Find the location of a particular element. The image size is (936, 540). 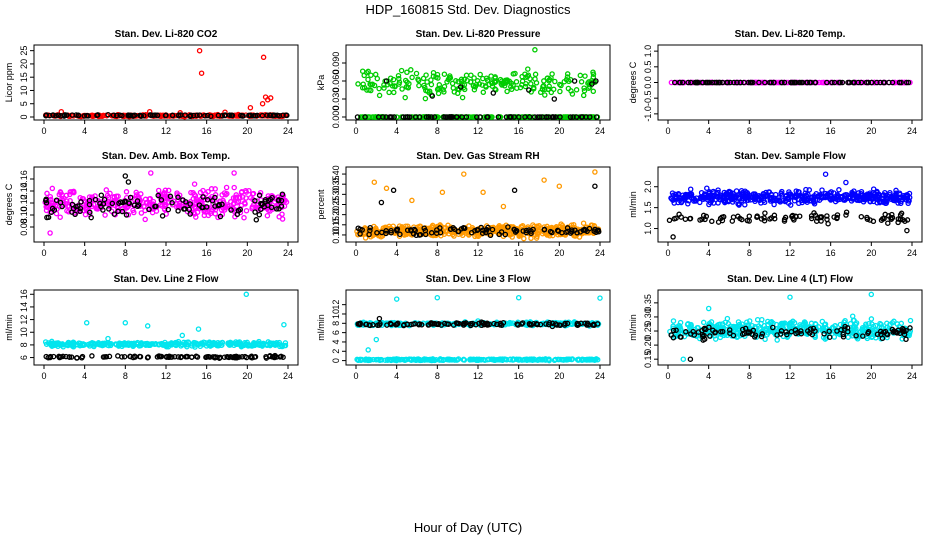

series-all is located at coordinates (165, 320).